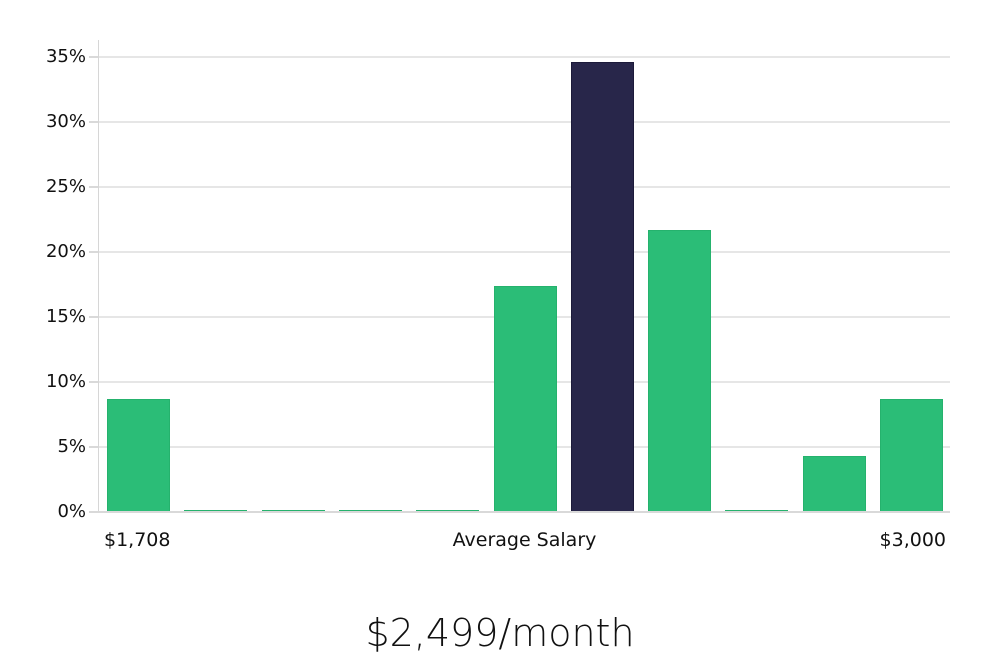 Image resolution: width=1000 pixels, height=660 pixels. I want to click on average-salary-summary: $2,499/month, so click(500, 633).